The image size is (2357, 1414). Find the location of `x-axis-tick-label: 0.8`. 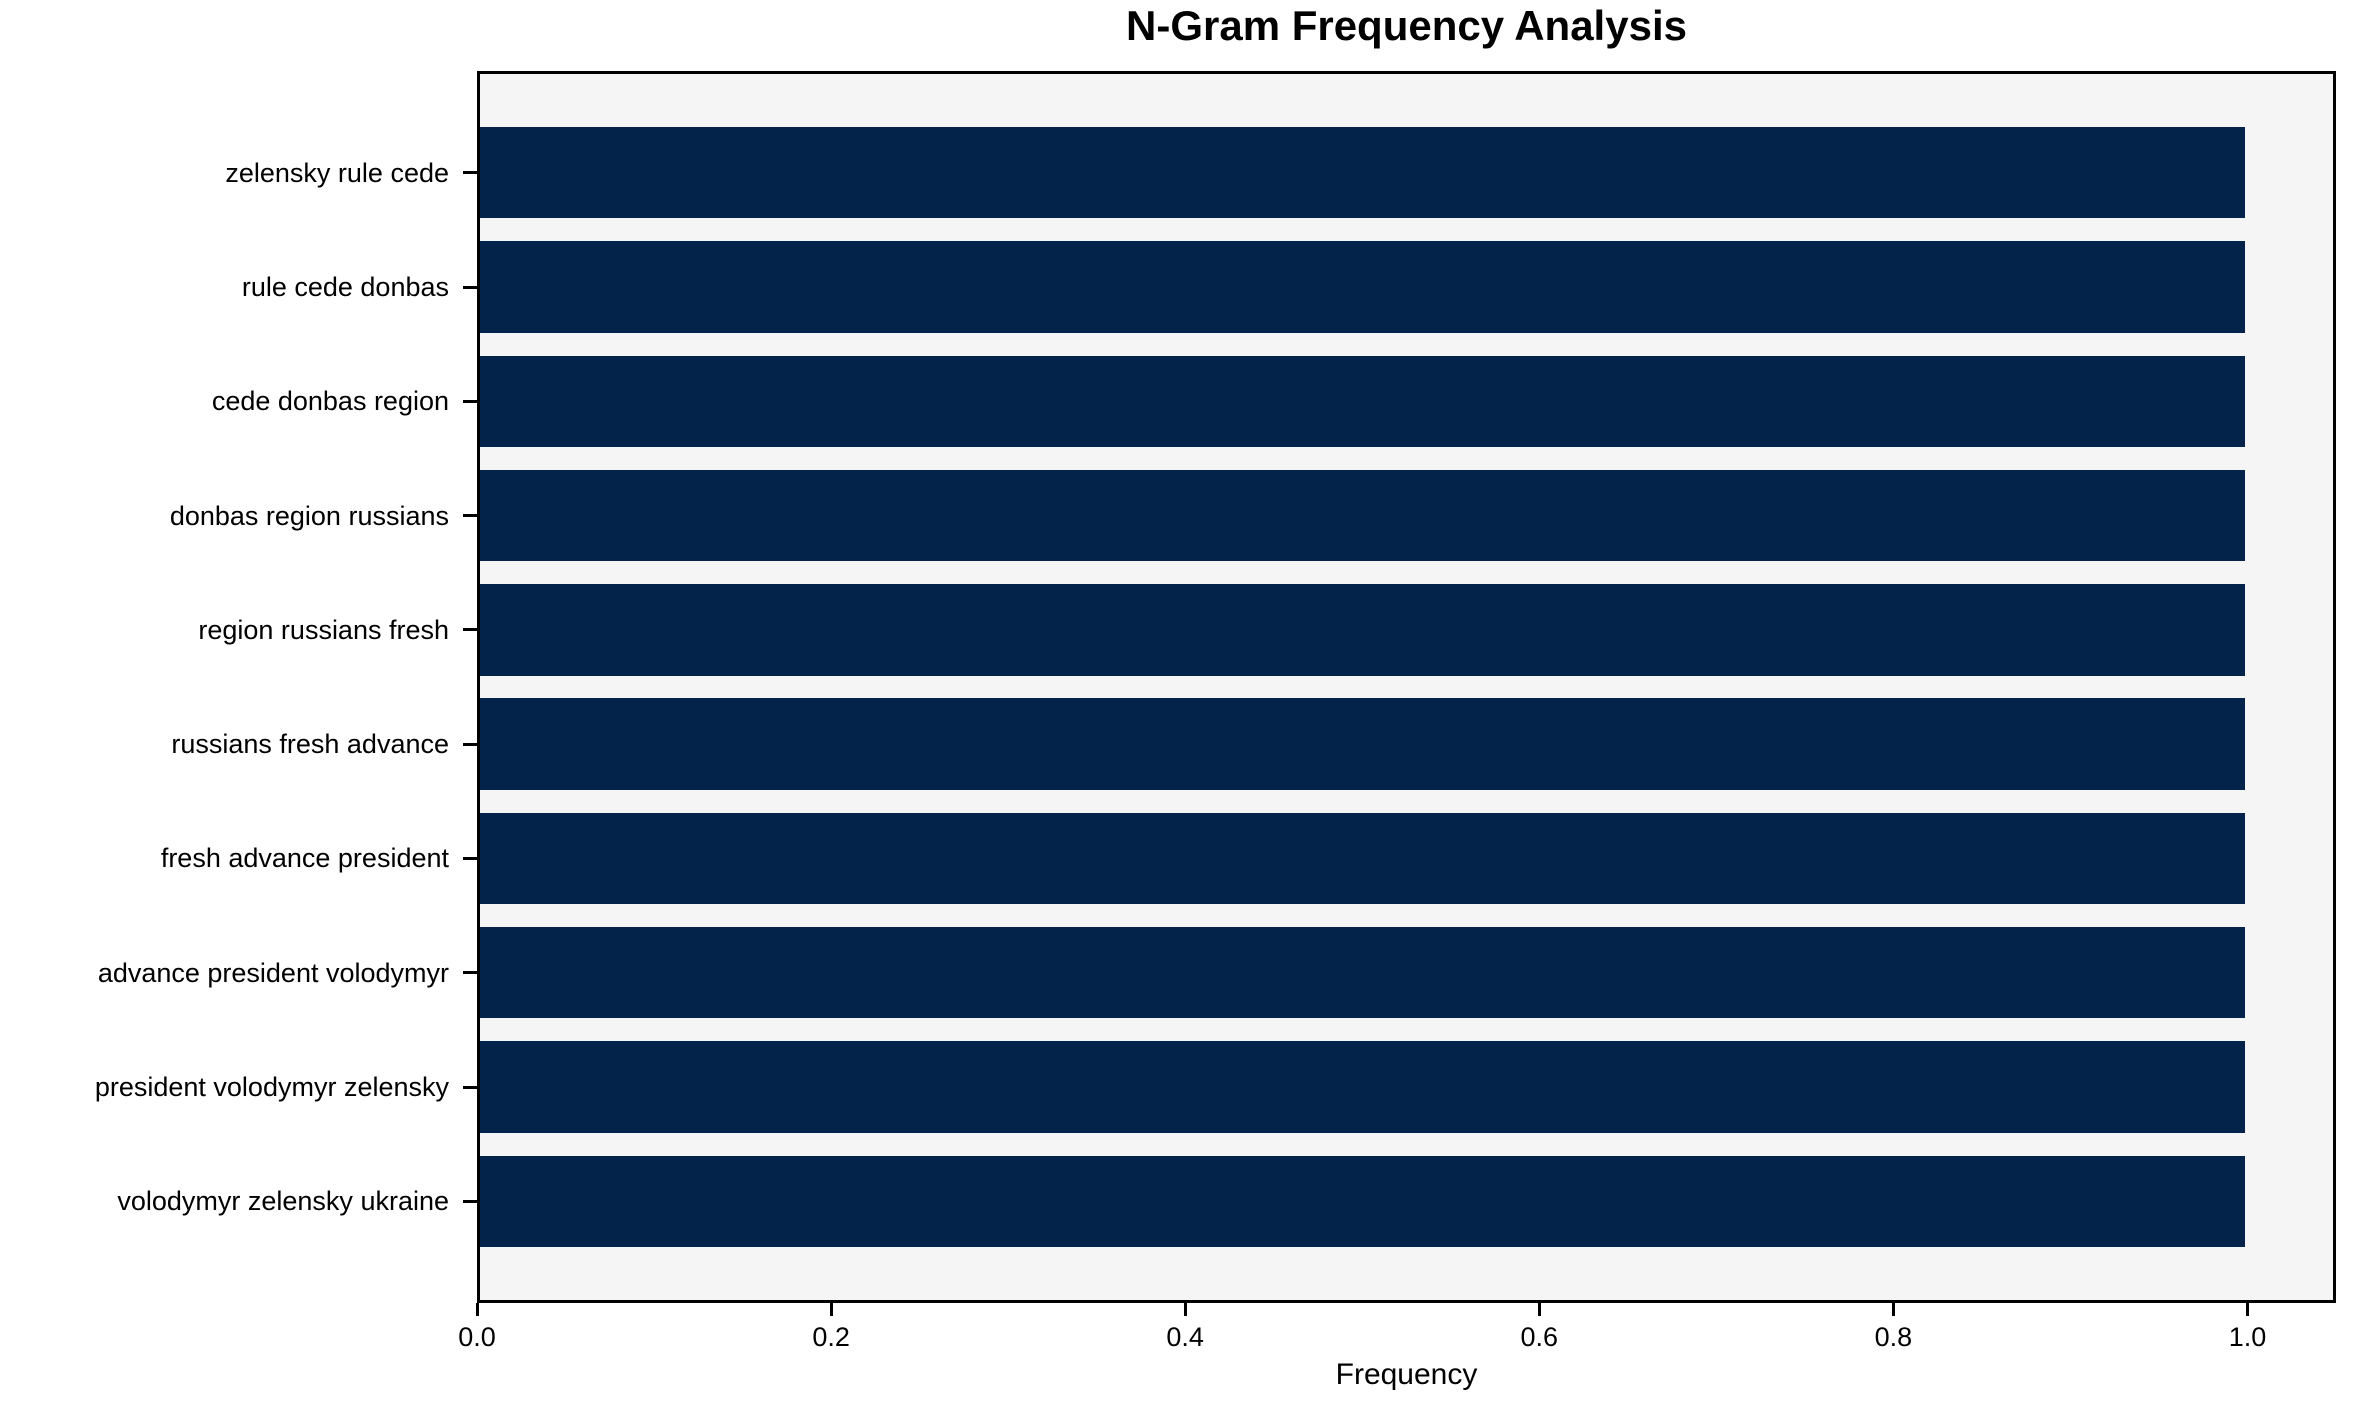

x-axis-tick-label: 0.8 is located at coordinates (1893, 1337).